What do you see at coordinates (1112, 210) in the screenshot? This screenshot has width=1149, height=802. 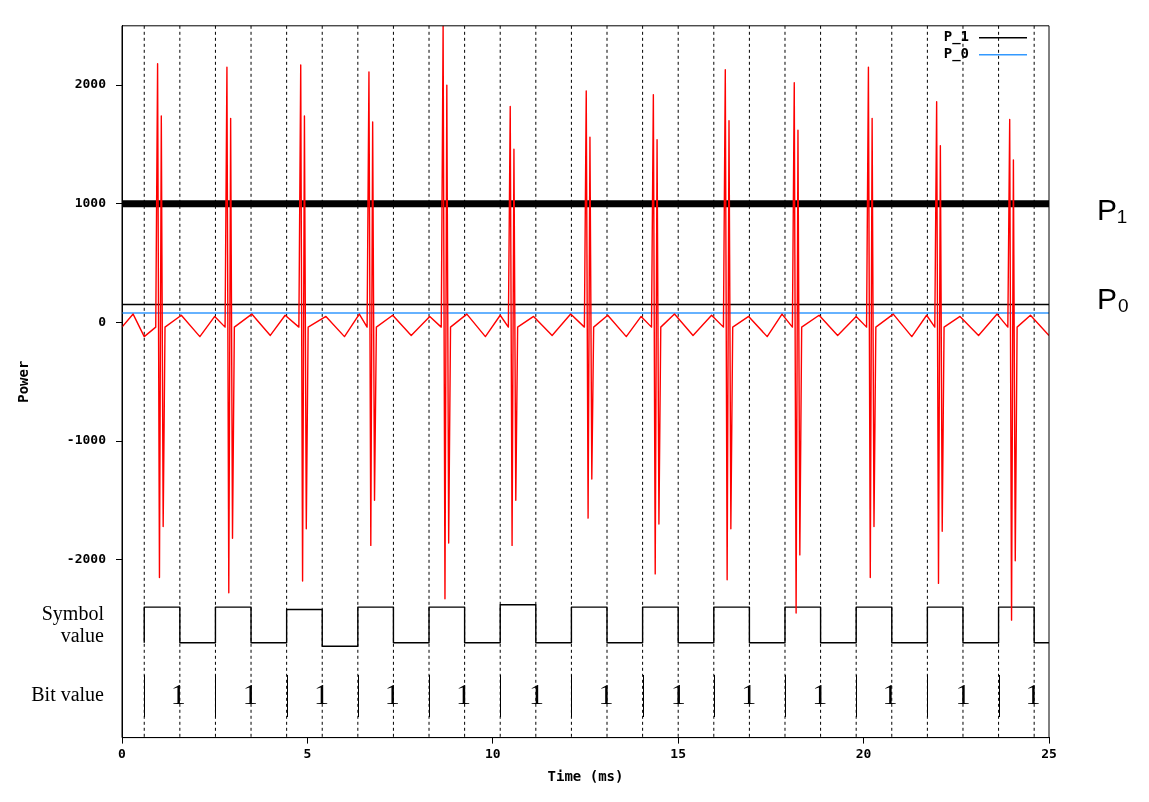 I see `ref-line-label: P₁` at bounding box center [1112, 210].